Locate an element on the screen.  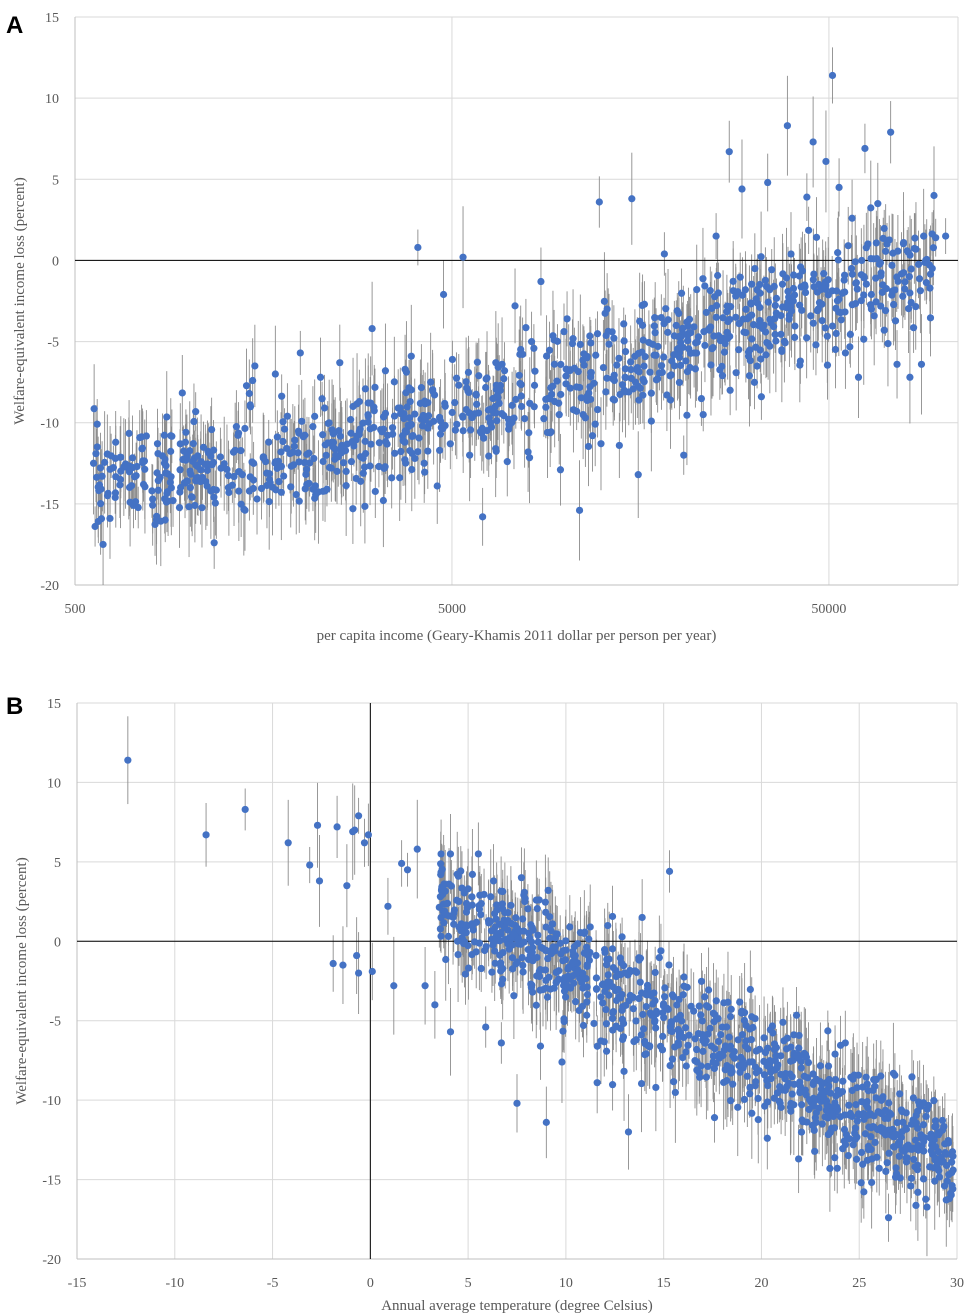
y-tick-label: -15 is located at coordinates (51, 1181).